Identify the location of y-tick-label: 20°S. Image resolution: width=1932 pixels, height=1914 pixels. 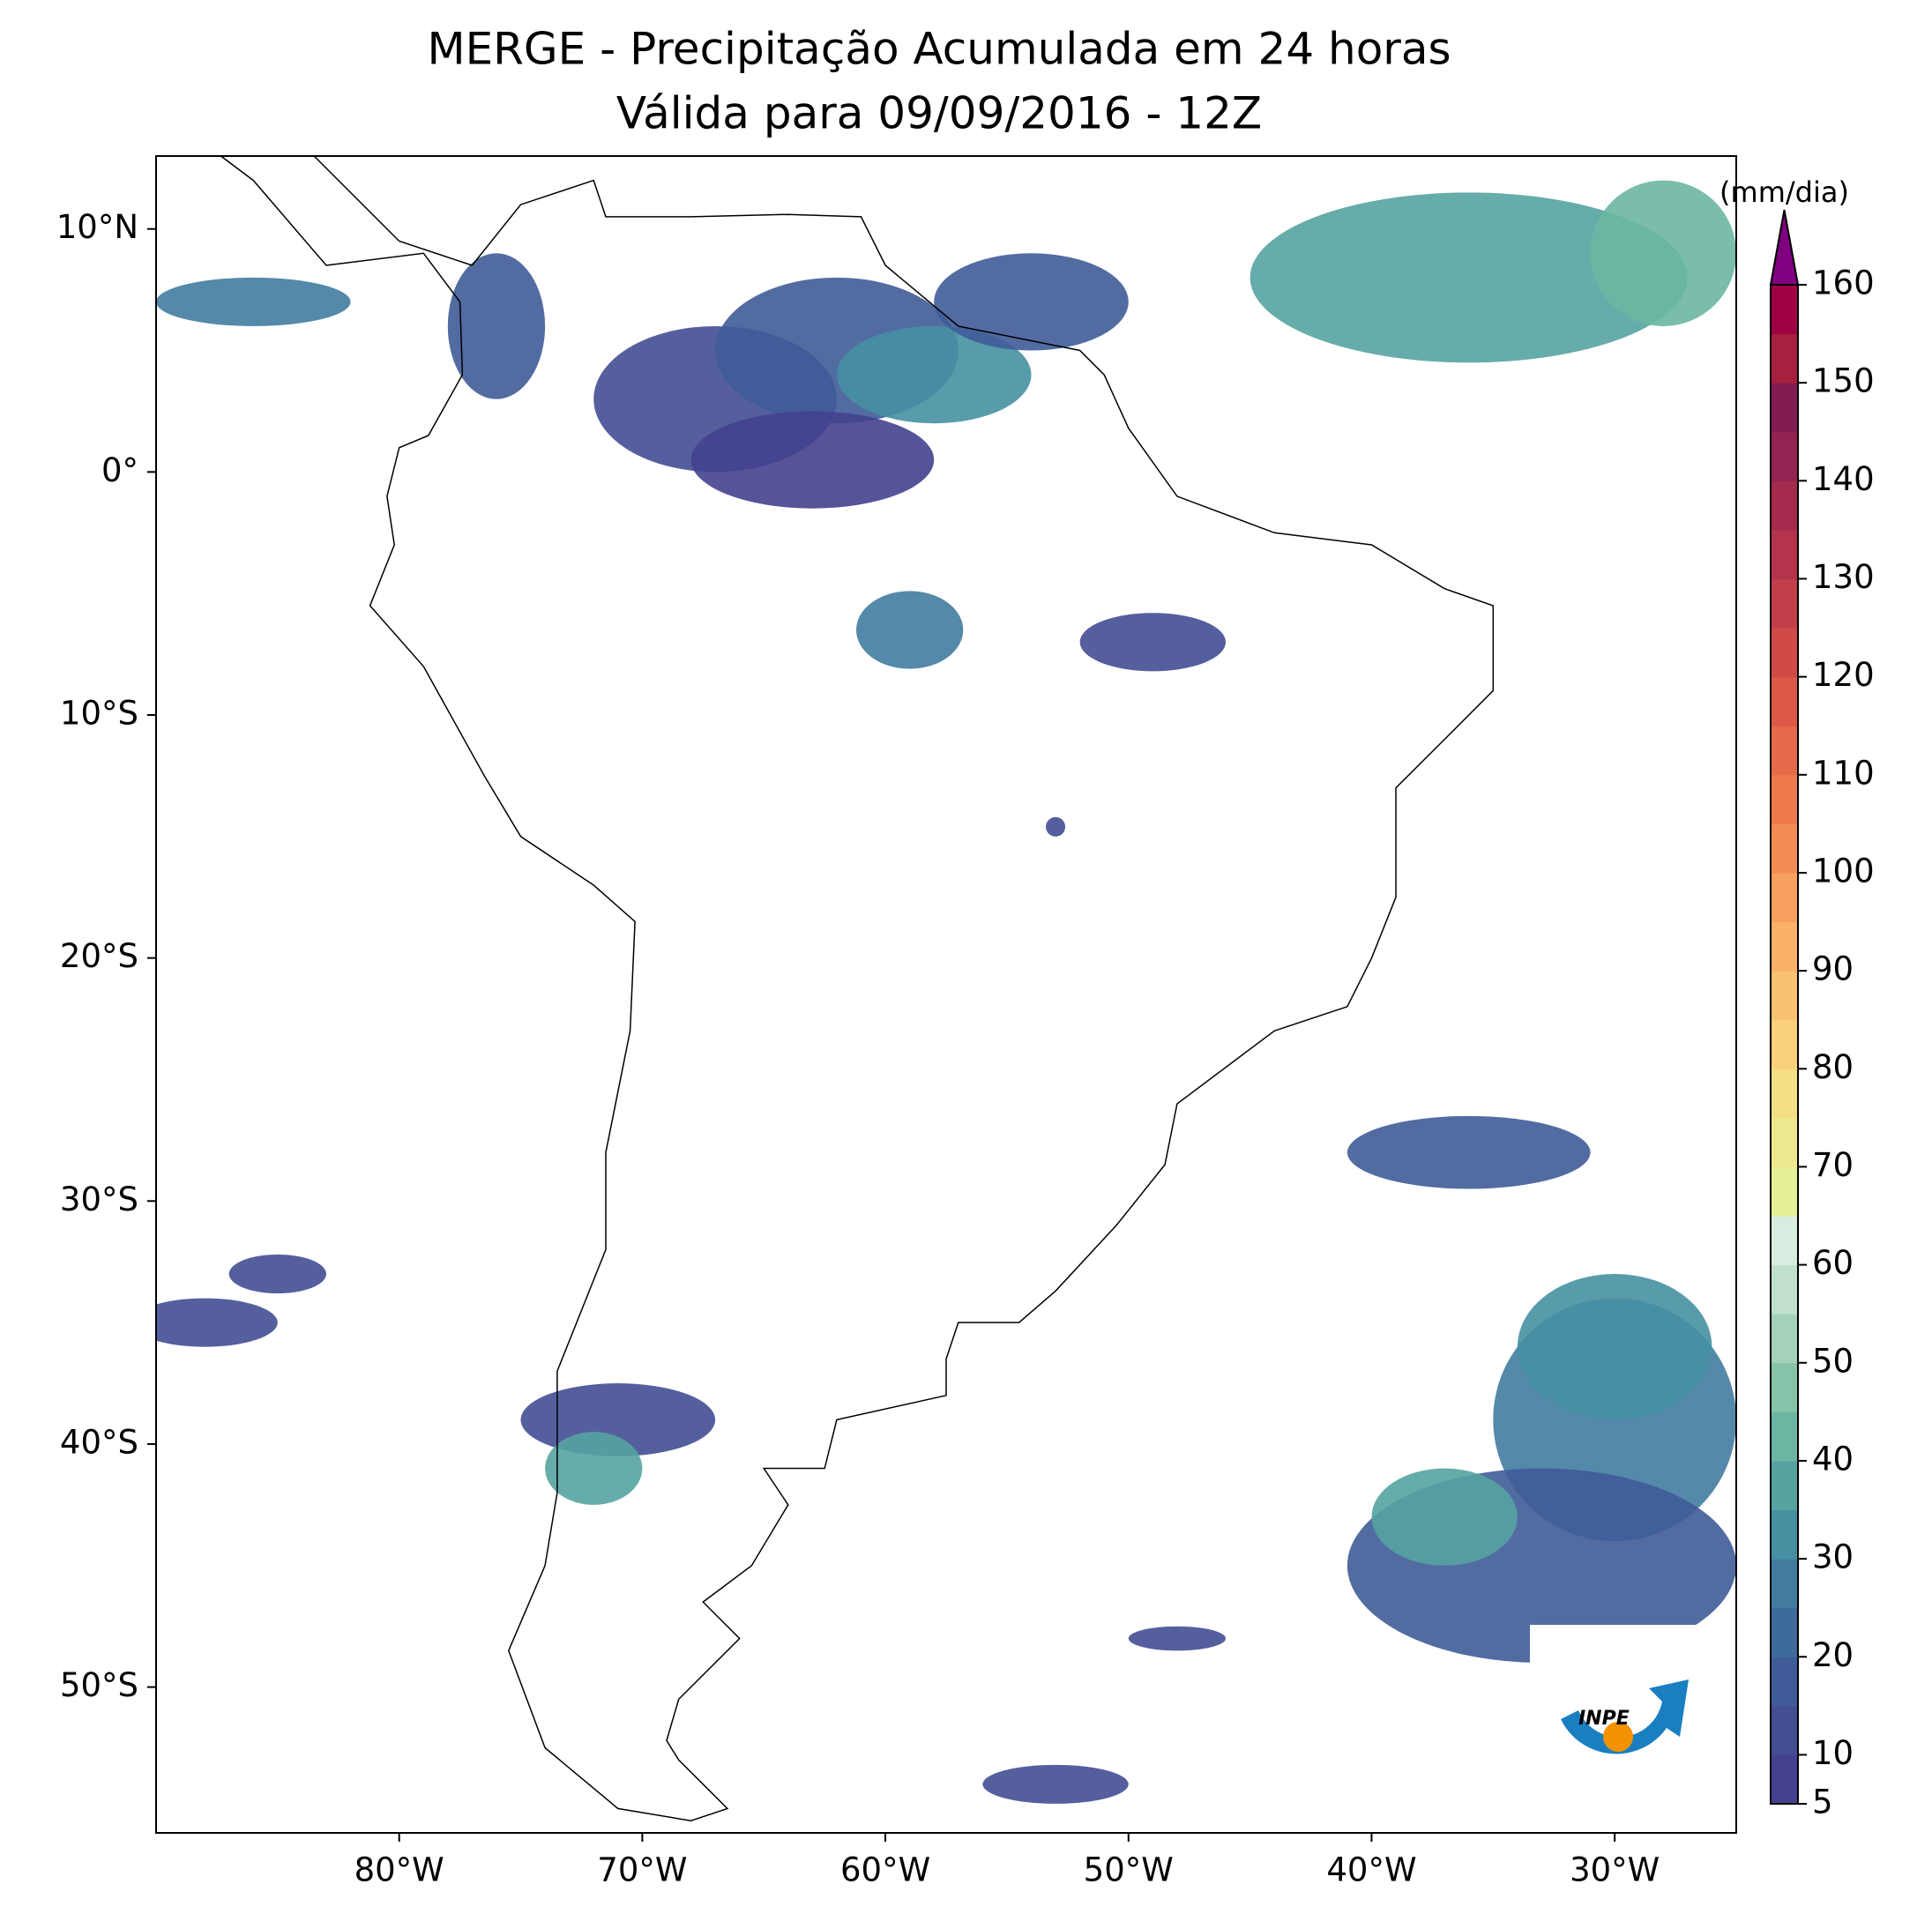
(99, 956).